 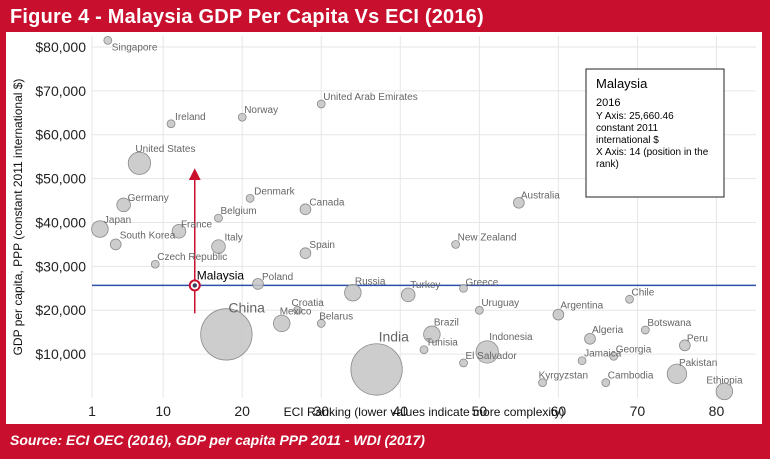 I want to click on point-norway, so click(x=242, y=117).